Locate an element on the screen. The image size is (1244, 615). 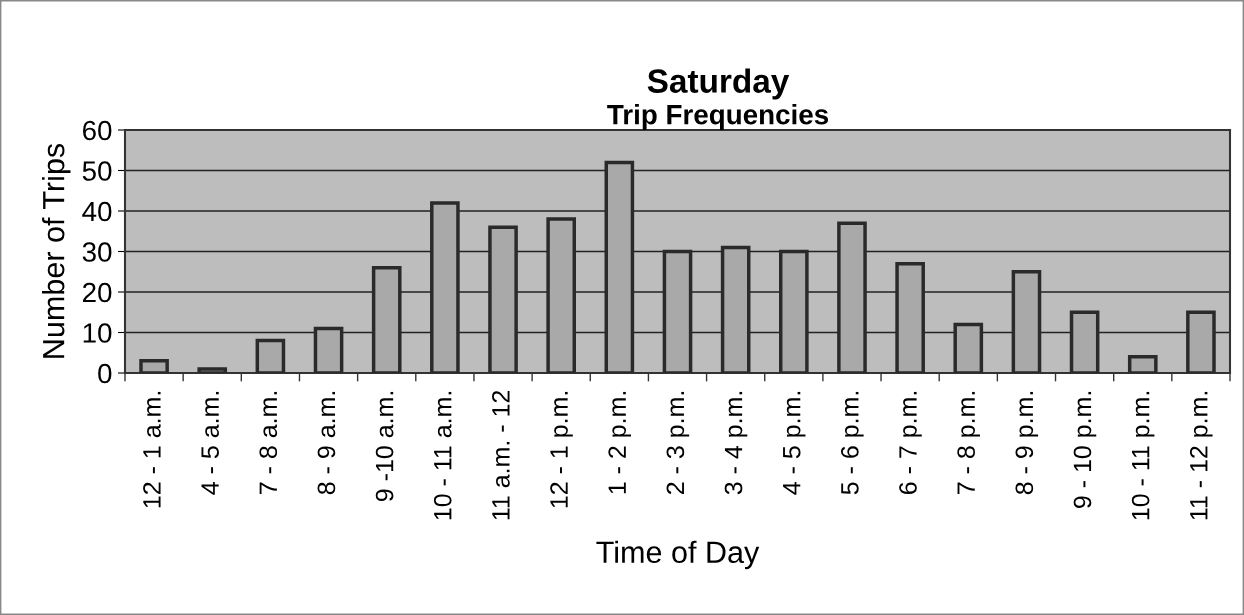
chart-title: Saturday is located at coordinates (718, 84).